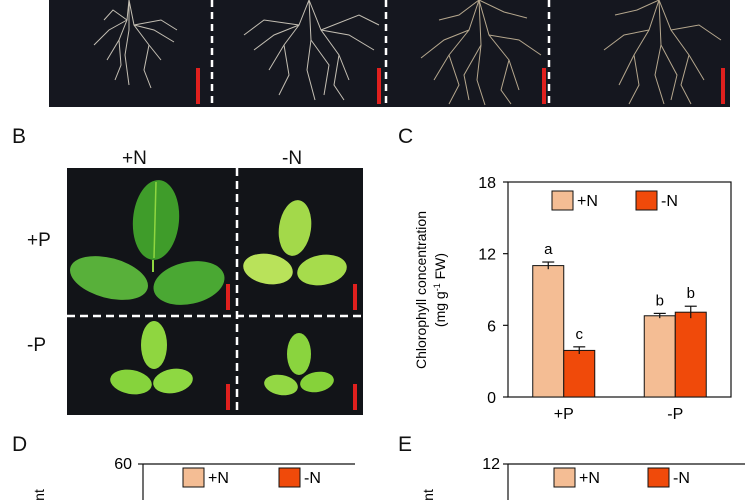 Image resolution: width=750 pixels, height=500 pixels. Describe the element at coordinates (564, 414) in the screenshot. I see `chart-c-xtick-label-0: +P` at that location.